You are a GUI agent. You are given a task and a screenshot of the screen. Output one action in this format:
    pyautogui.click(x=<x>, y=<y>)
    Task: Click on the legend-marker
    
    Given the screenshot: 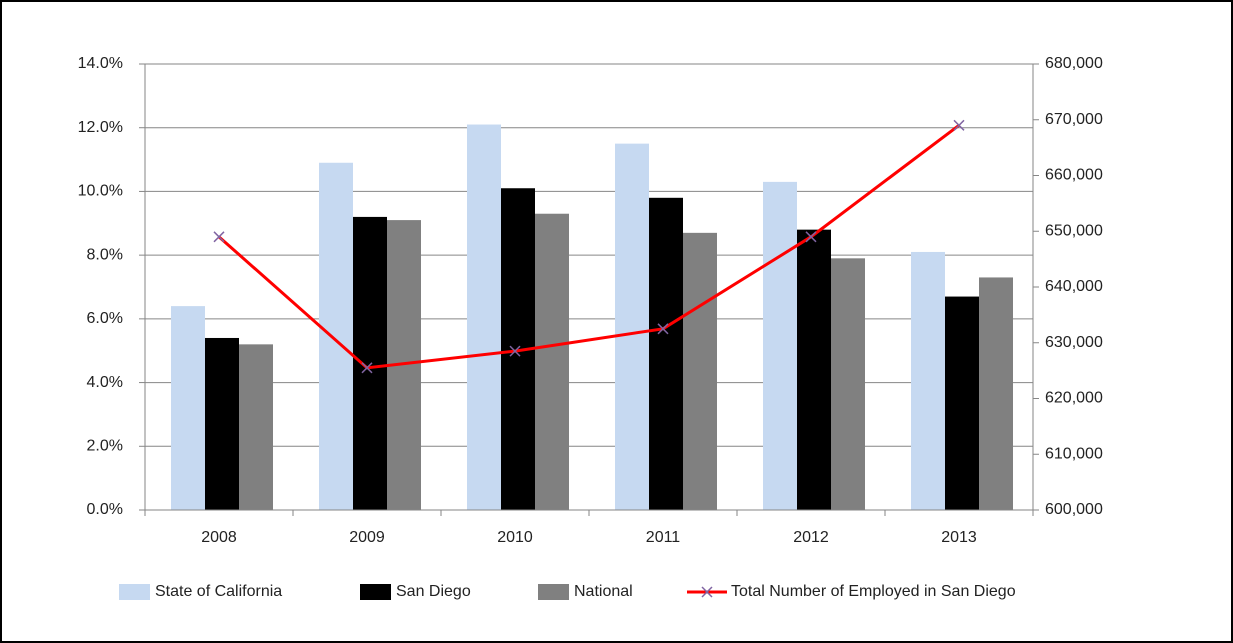 What is the action you would take?
    pyautogui.click(x=707, y=592)
    